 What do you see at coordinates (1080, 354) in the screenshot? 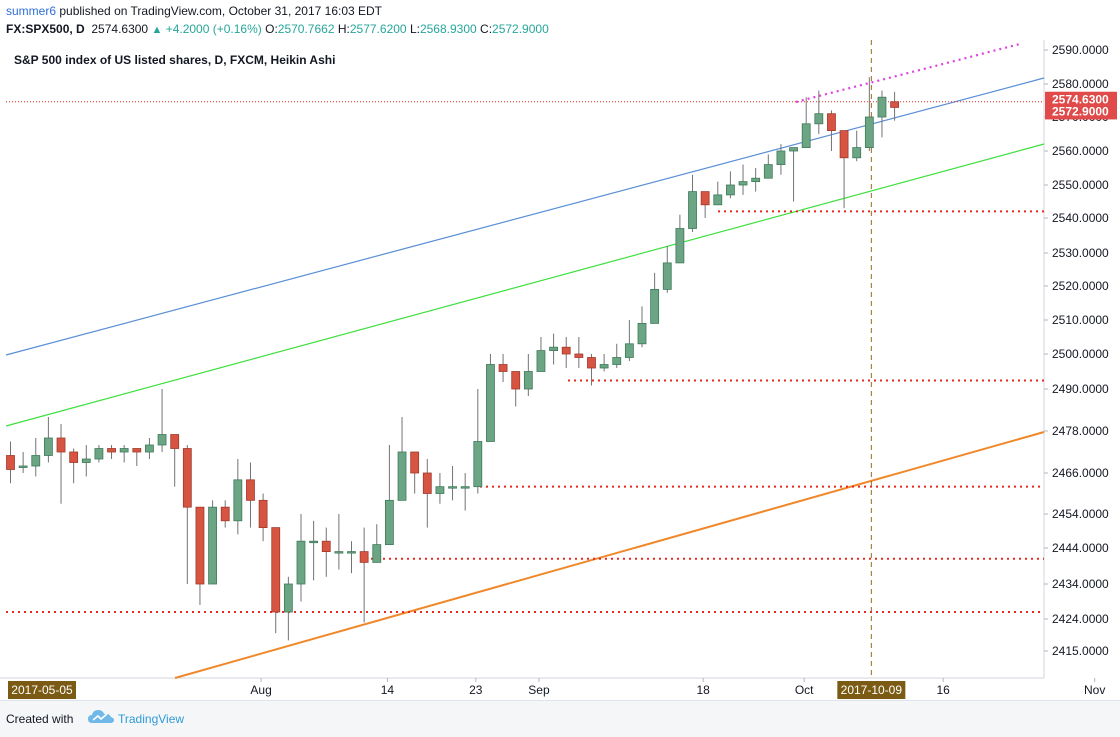
I see `y-tick-label: 2500.0000` at bounding box center [1080, 354].